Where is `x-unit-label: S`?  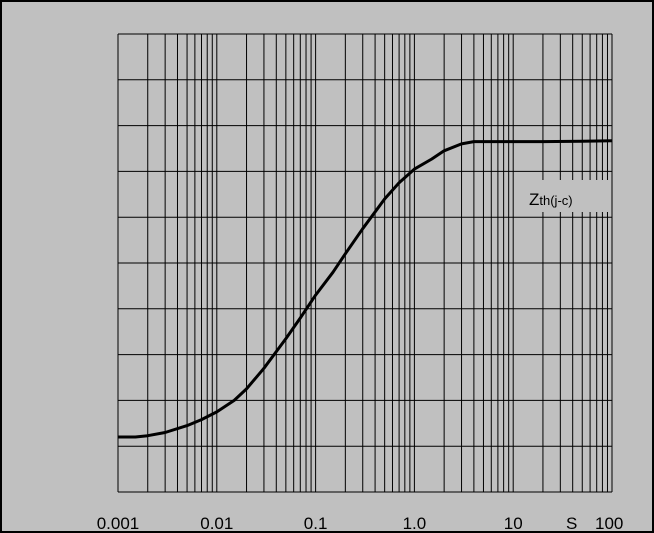 x-unit-label: S is located at coordinates (571, 523).